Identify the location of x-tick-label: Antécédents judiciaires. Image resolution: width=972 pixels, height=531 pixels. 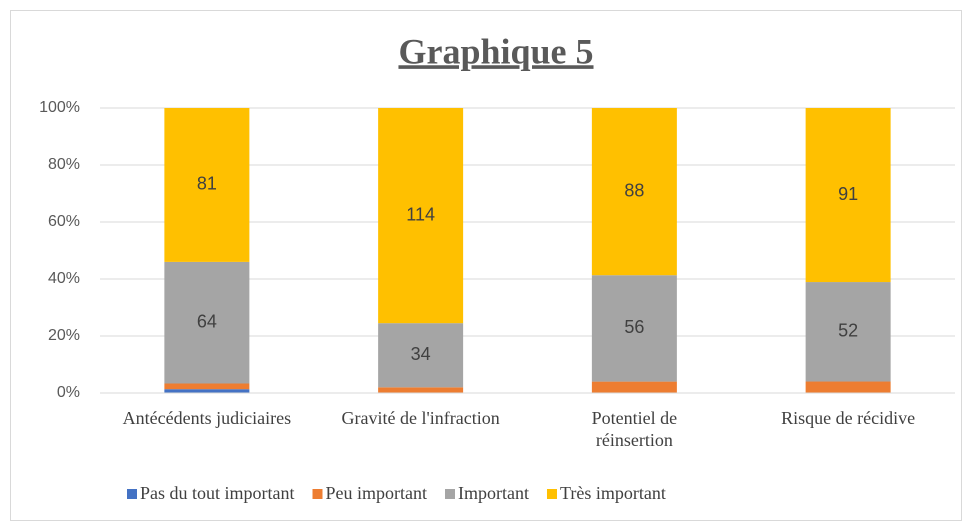
(207, 418).